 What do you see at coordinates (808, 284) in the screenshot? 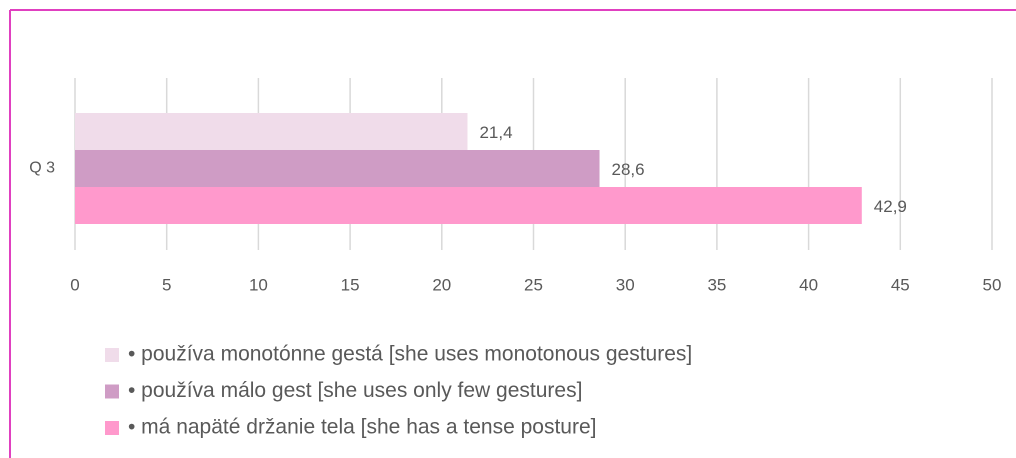
I see `x-tick-label: 40` at bounding box center [808, 284].